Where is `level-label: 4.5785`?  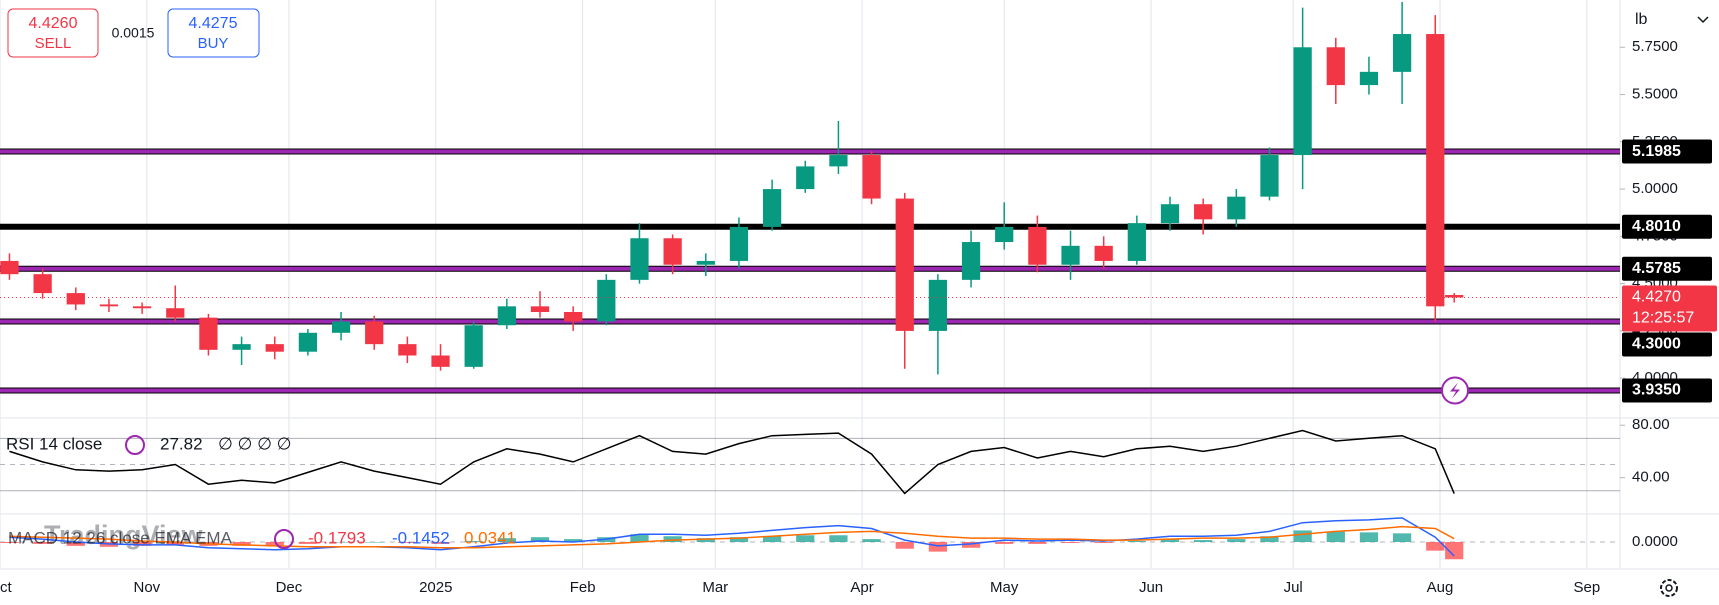 level-label: 4.5785 is located at coordinates (1656, 268).